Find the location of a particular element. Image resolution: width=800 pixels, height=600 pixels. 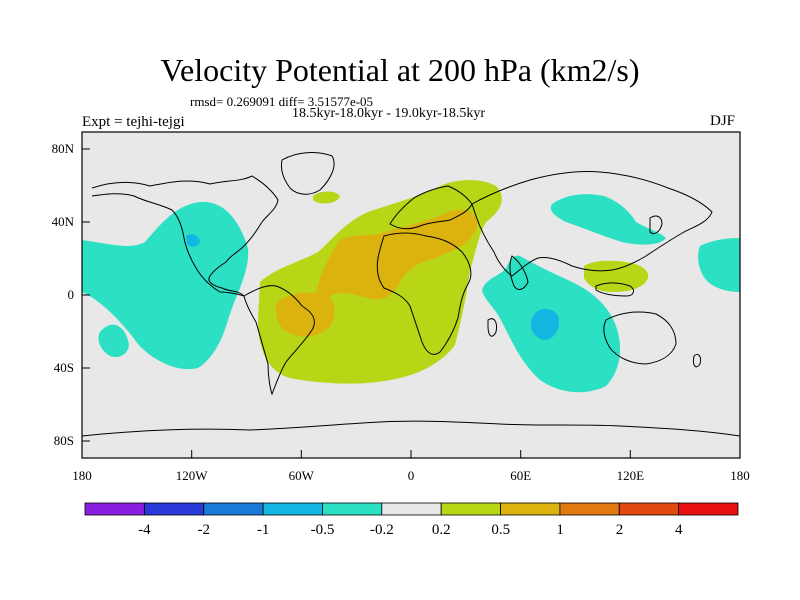

lon-tick-label: 120W is located at coordinates (192, 475).